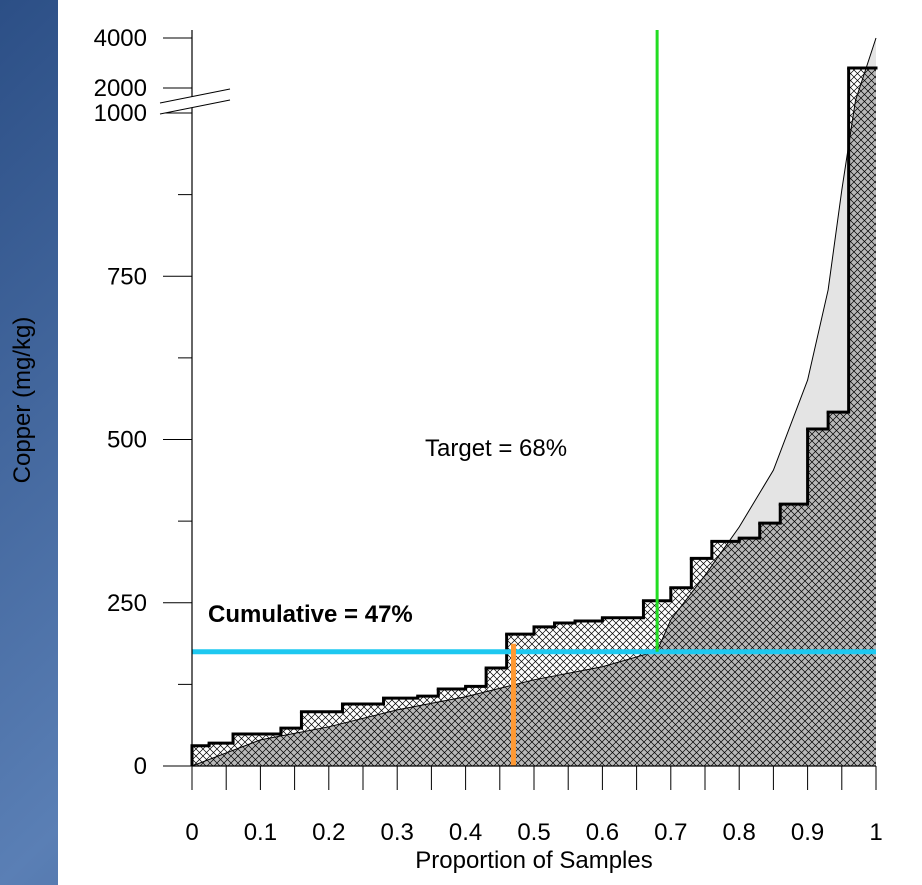 The image size is (922, 885). I want to click on x-tick-label: 0.7, so click(670, 832).